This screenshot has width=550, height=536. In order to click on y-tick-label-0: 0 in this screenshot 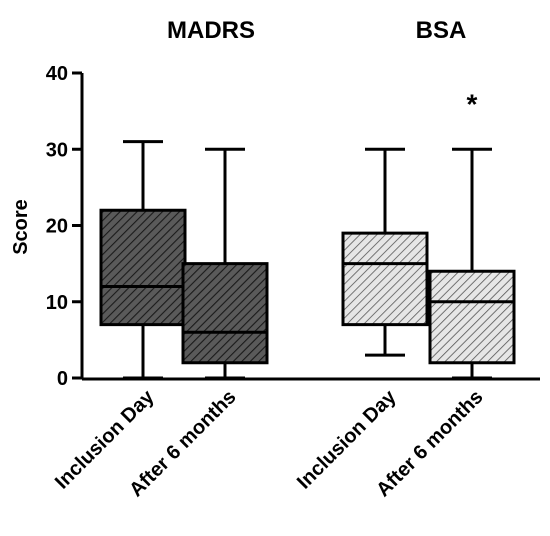, I will do `click(62, 379)`.